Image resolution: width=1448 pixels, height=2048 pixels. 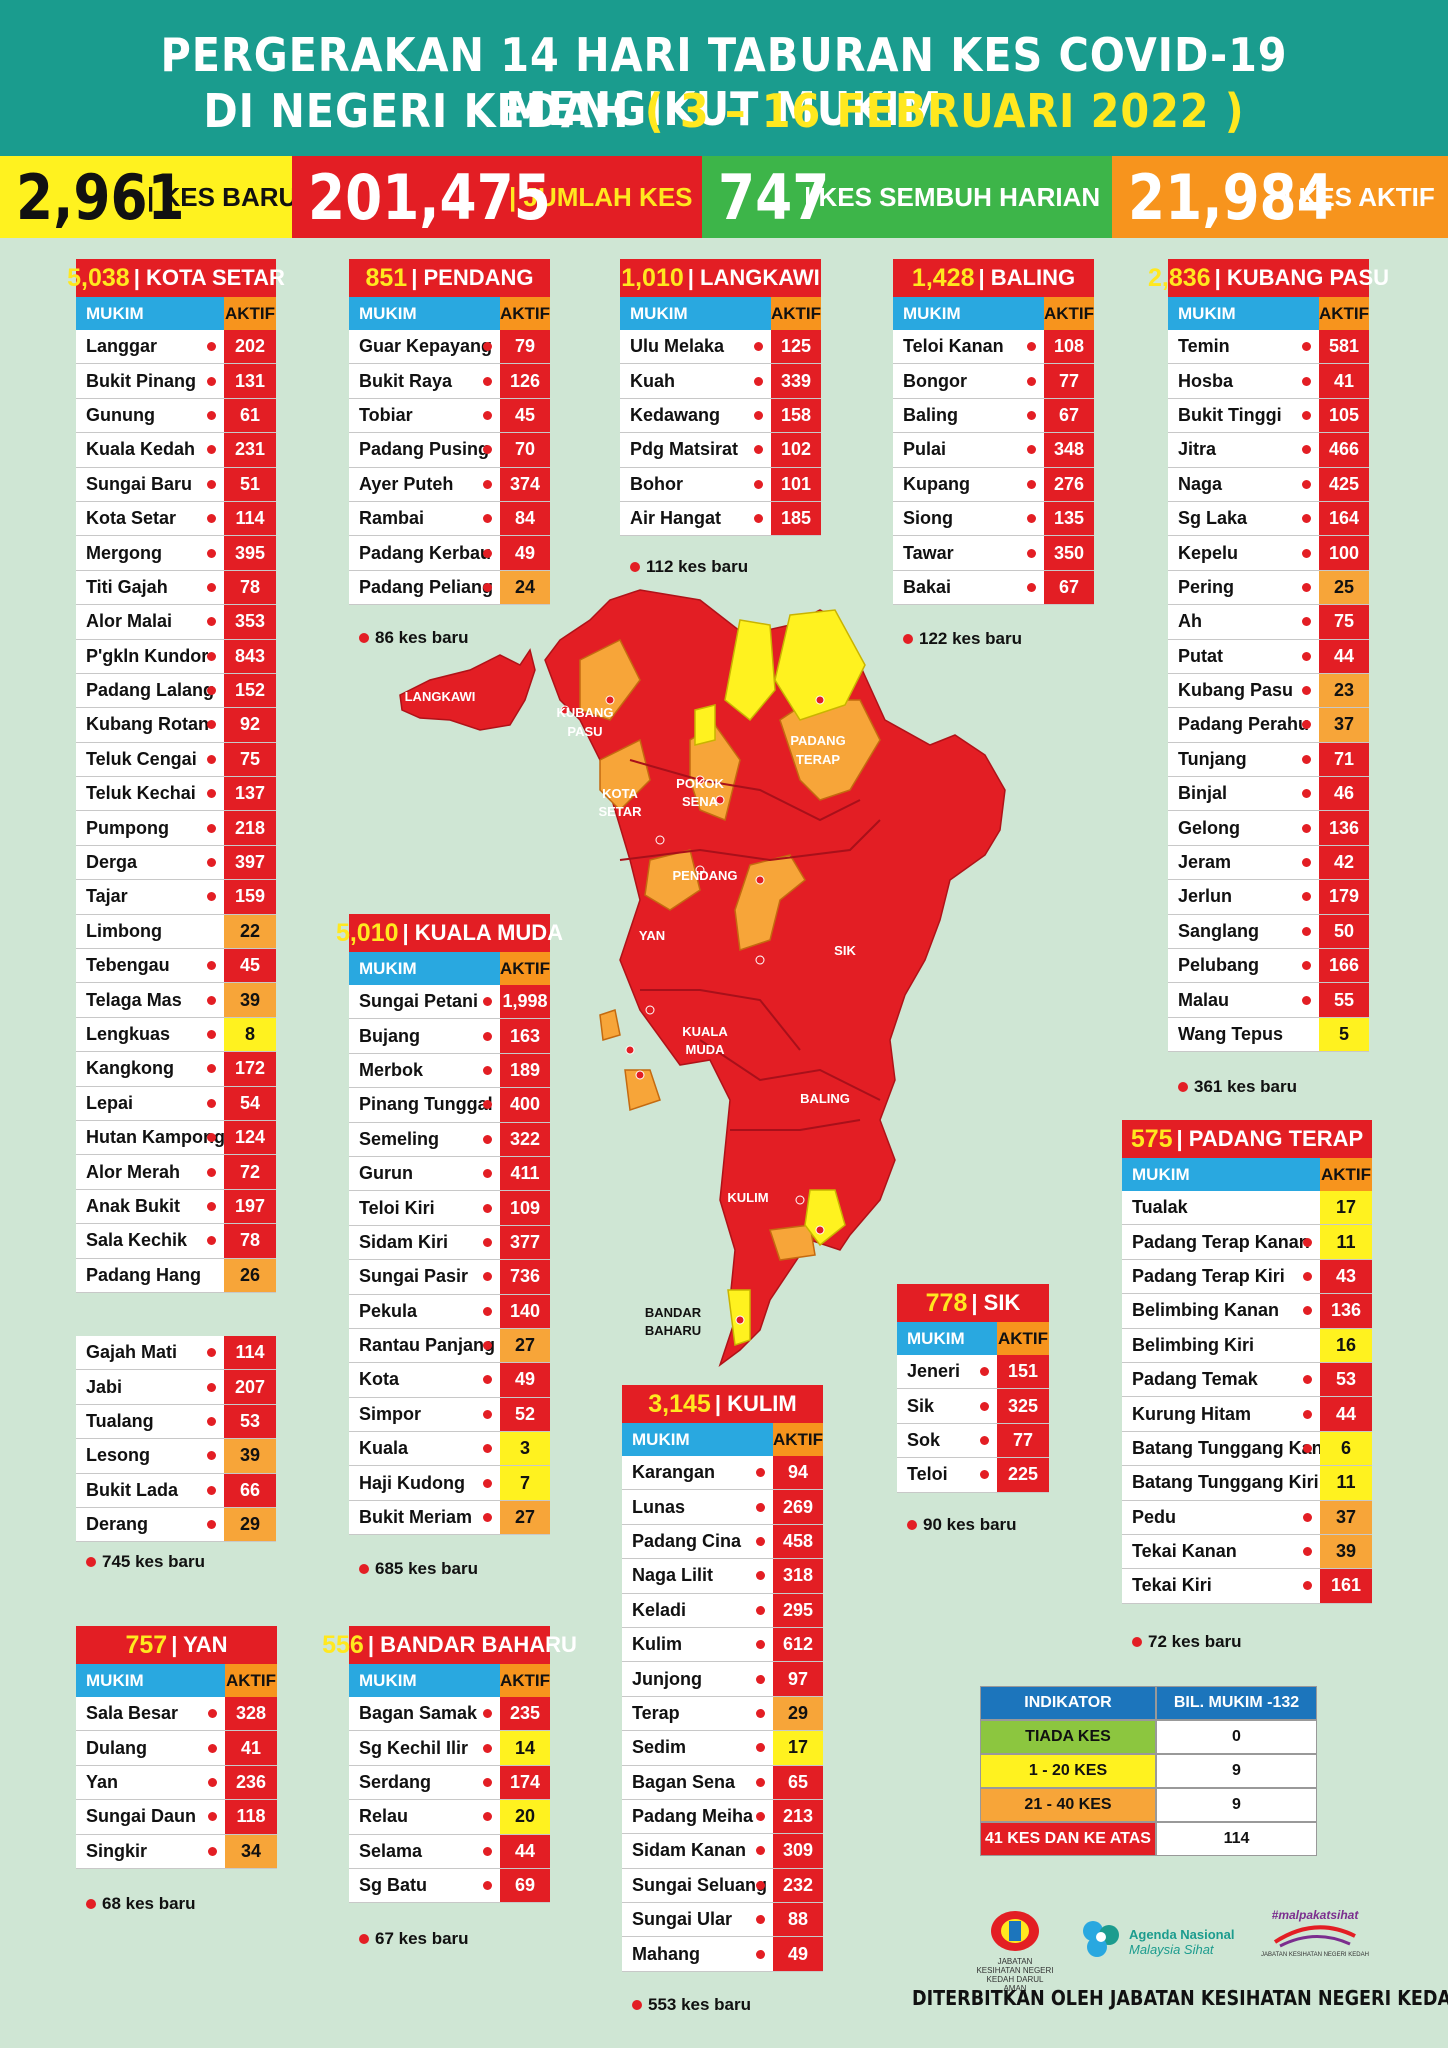 I want to click on legend-count: 9, so click(x=1236, y=1805).